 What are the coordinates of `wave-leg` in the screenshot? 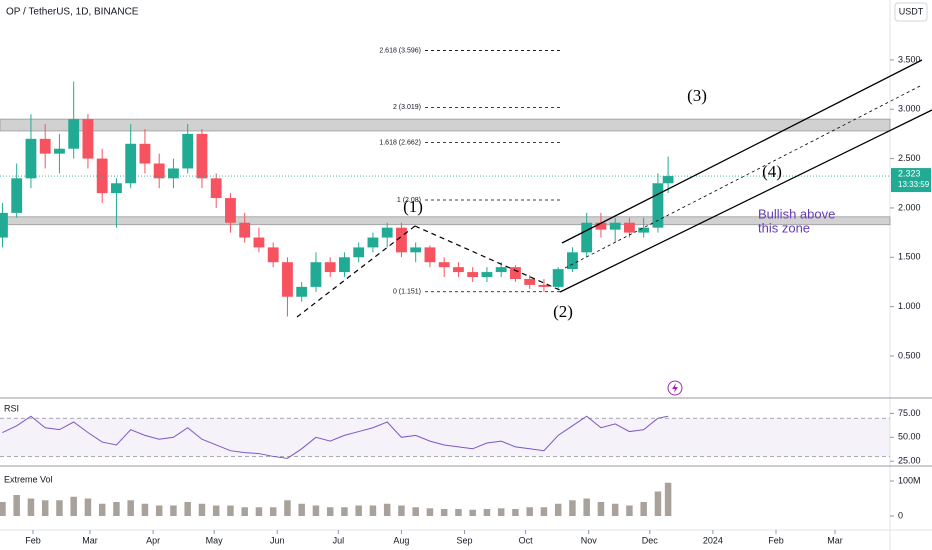 It's located at (356, 271).